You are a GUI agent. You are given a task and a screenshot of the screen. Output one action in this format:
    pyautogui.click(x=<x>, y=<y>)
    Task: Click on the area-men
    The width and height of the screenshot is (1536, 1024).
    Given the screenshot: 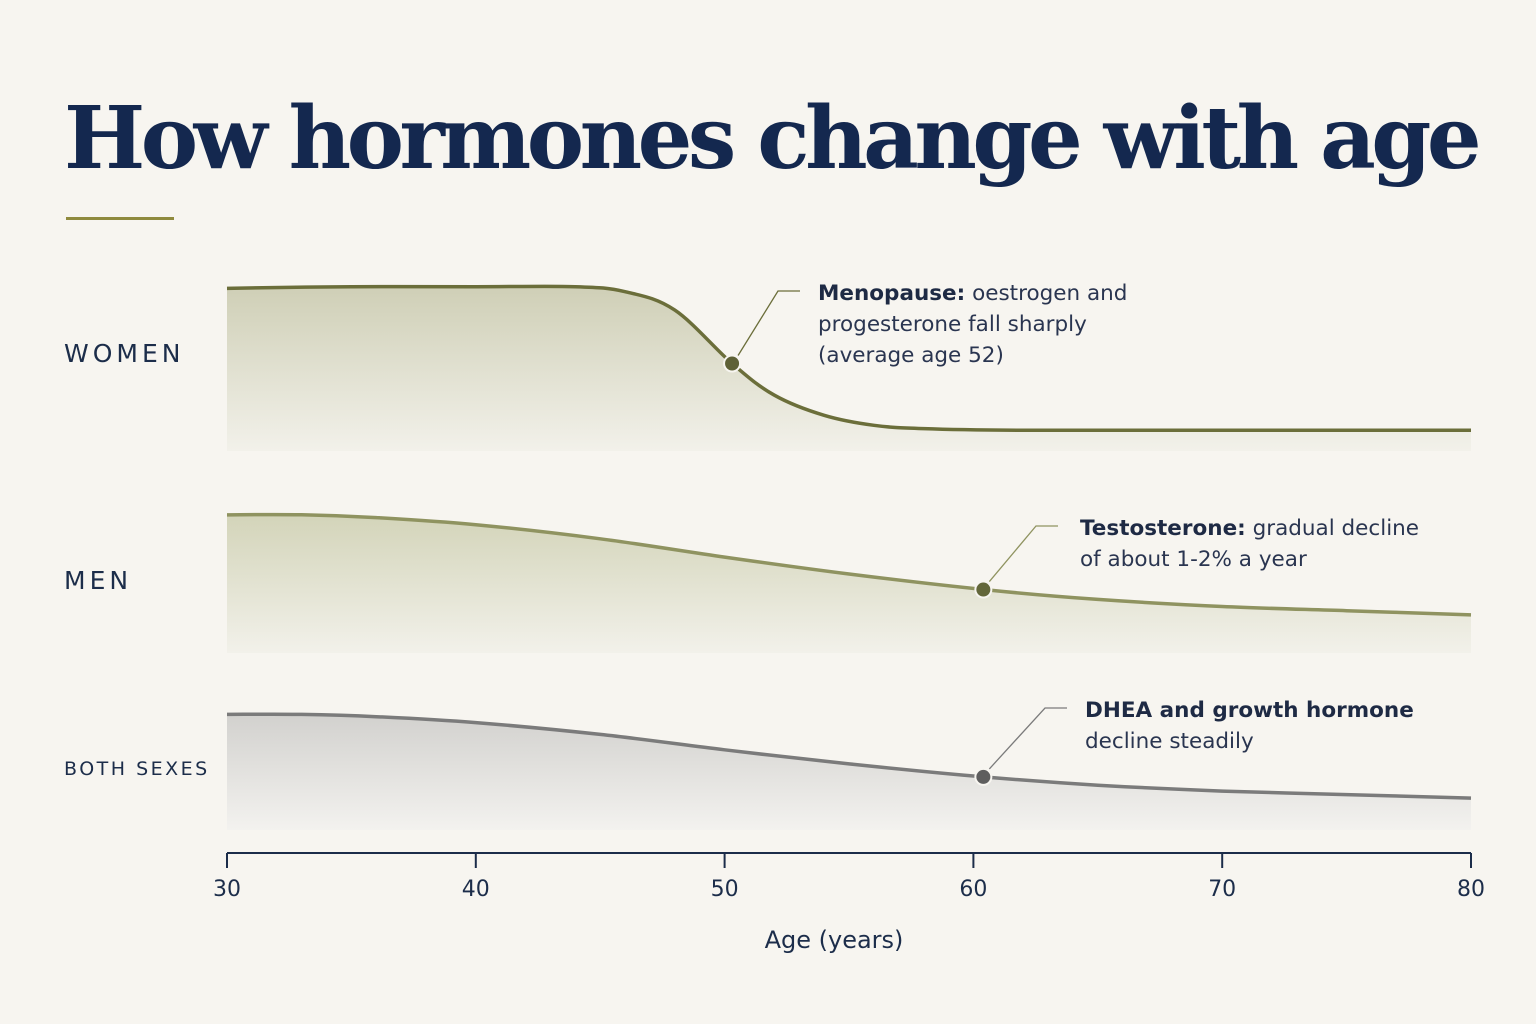 What is the action you would take?
    pyautogui.click(x=849, y=583)
    